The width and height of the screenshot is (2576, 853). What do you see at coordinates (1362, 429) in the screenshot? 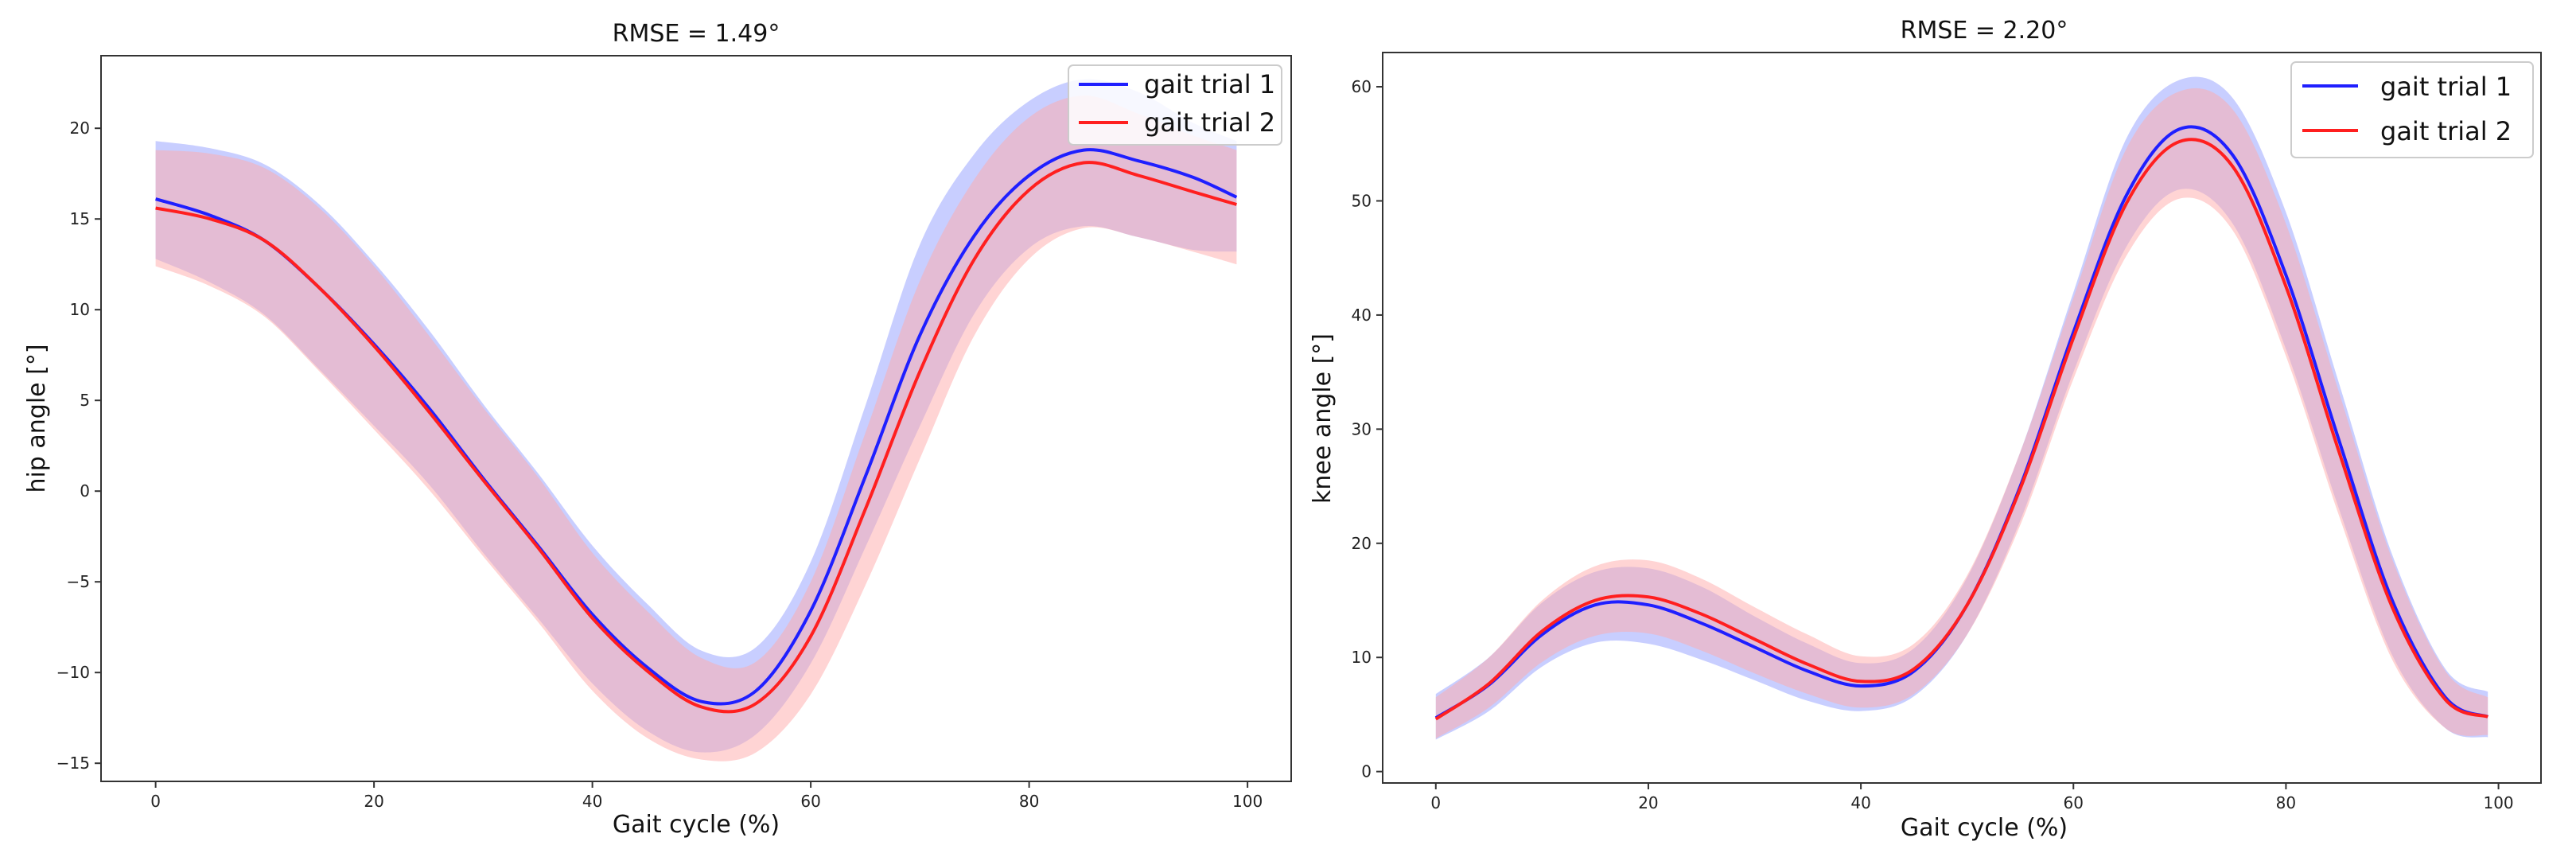
I see `y-tick-label: 30` at bounding box center [1362, 429].